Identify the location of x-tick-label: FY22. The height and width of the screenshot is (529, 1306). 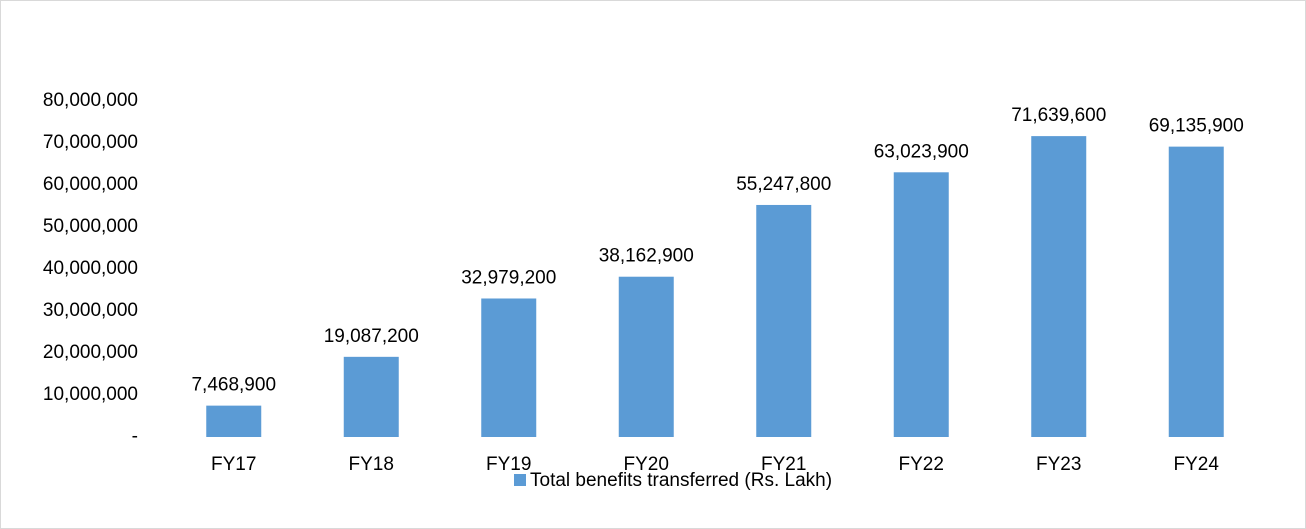
(921, 464).